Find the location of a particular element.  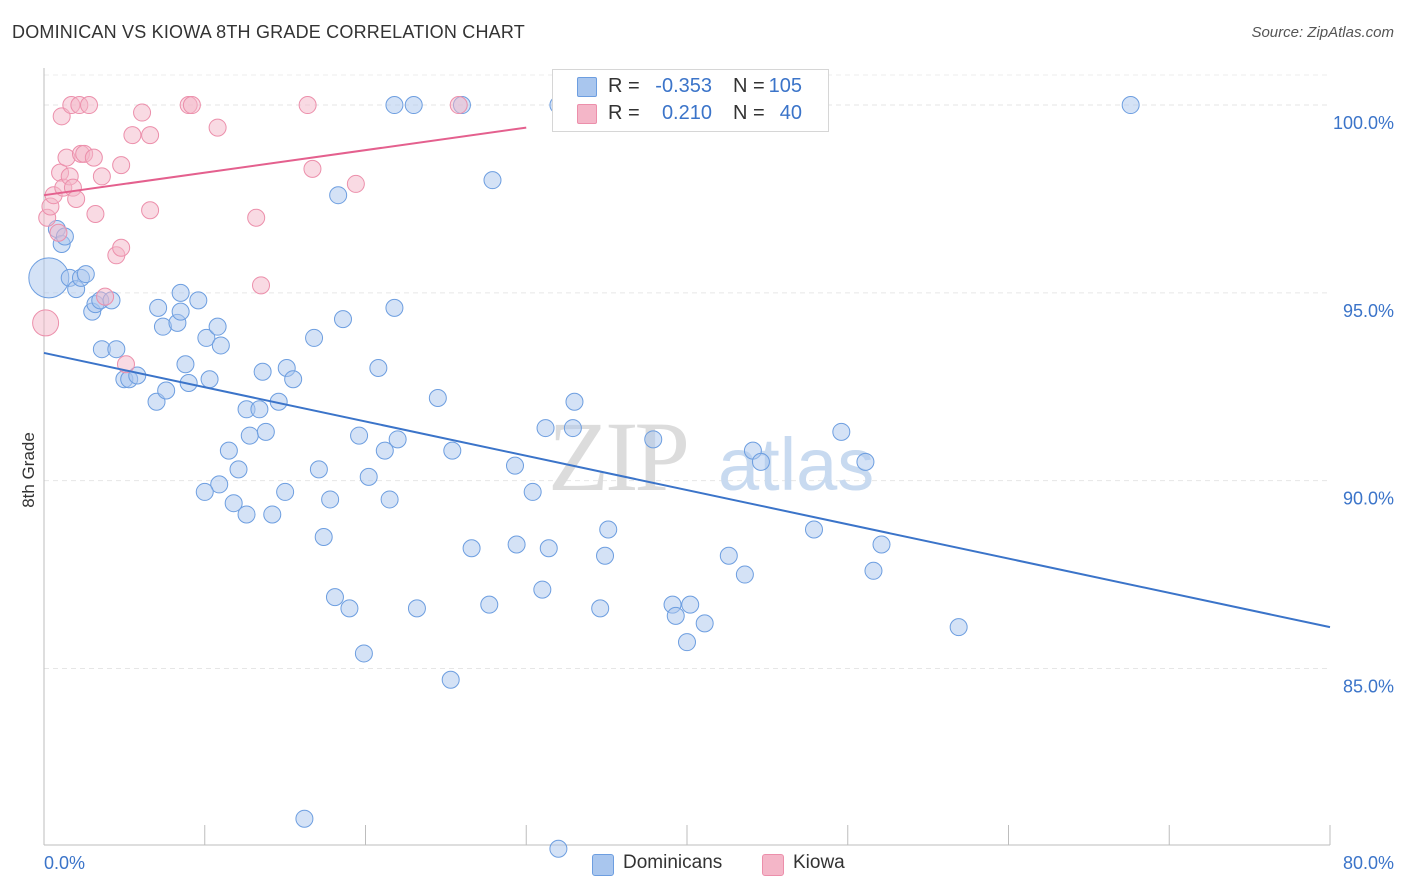

bottom-legend-label-dominicans: Dominicans is located at coordinates (673, 862).